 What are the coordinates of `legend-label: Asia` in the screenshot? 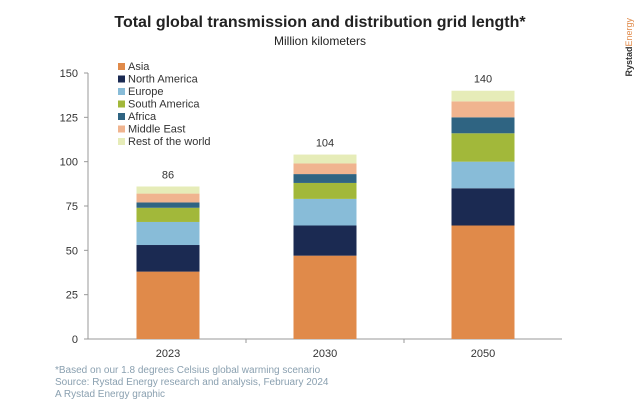 It's located at (139, 67).